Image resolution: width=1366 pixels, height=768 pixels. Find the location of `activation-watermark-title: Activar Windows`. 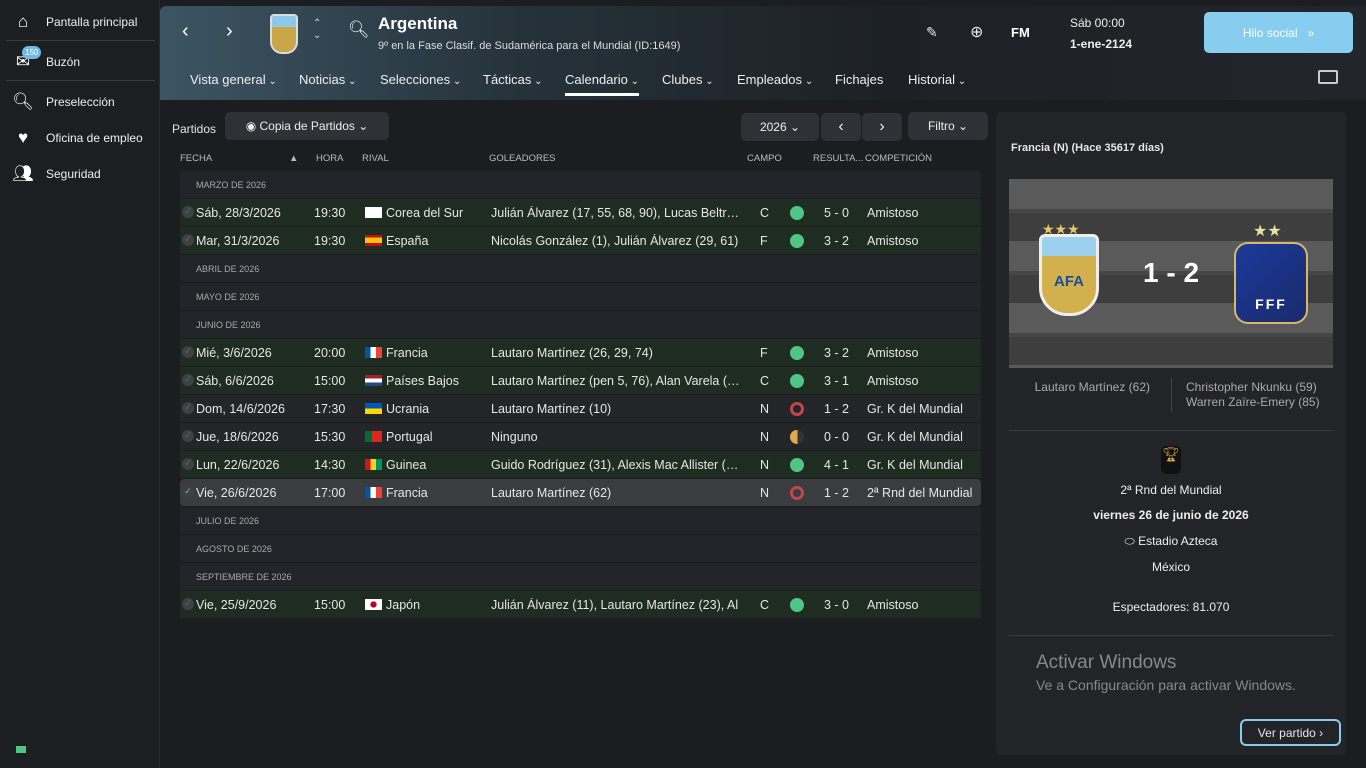

activation-watermark-title: Activar Windows is located at coordinates (1106, 662).